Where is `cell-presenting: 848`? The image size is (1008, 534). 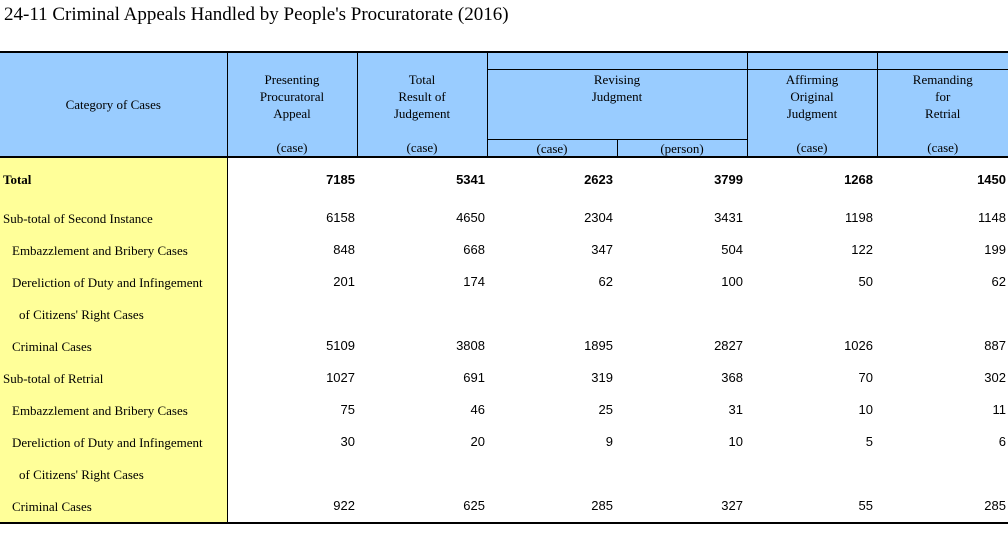 cell-presenting: 848 is located at coordinates (344, 249).